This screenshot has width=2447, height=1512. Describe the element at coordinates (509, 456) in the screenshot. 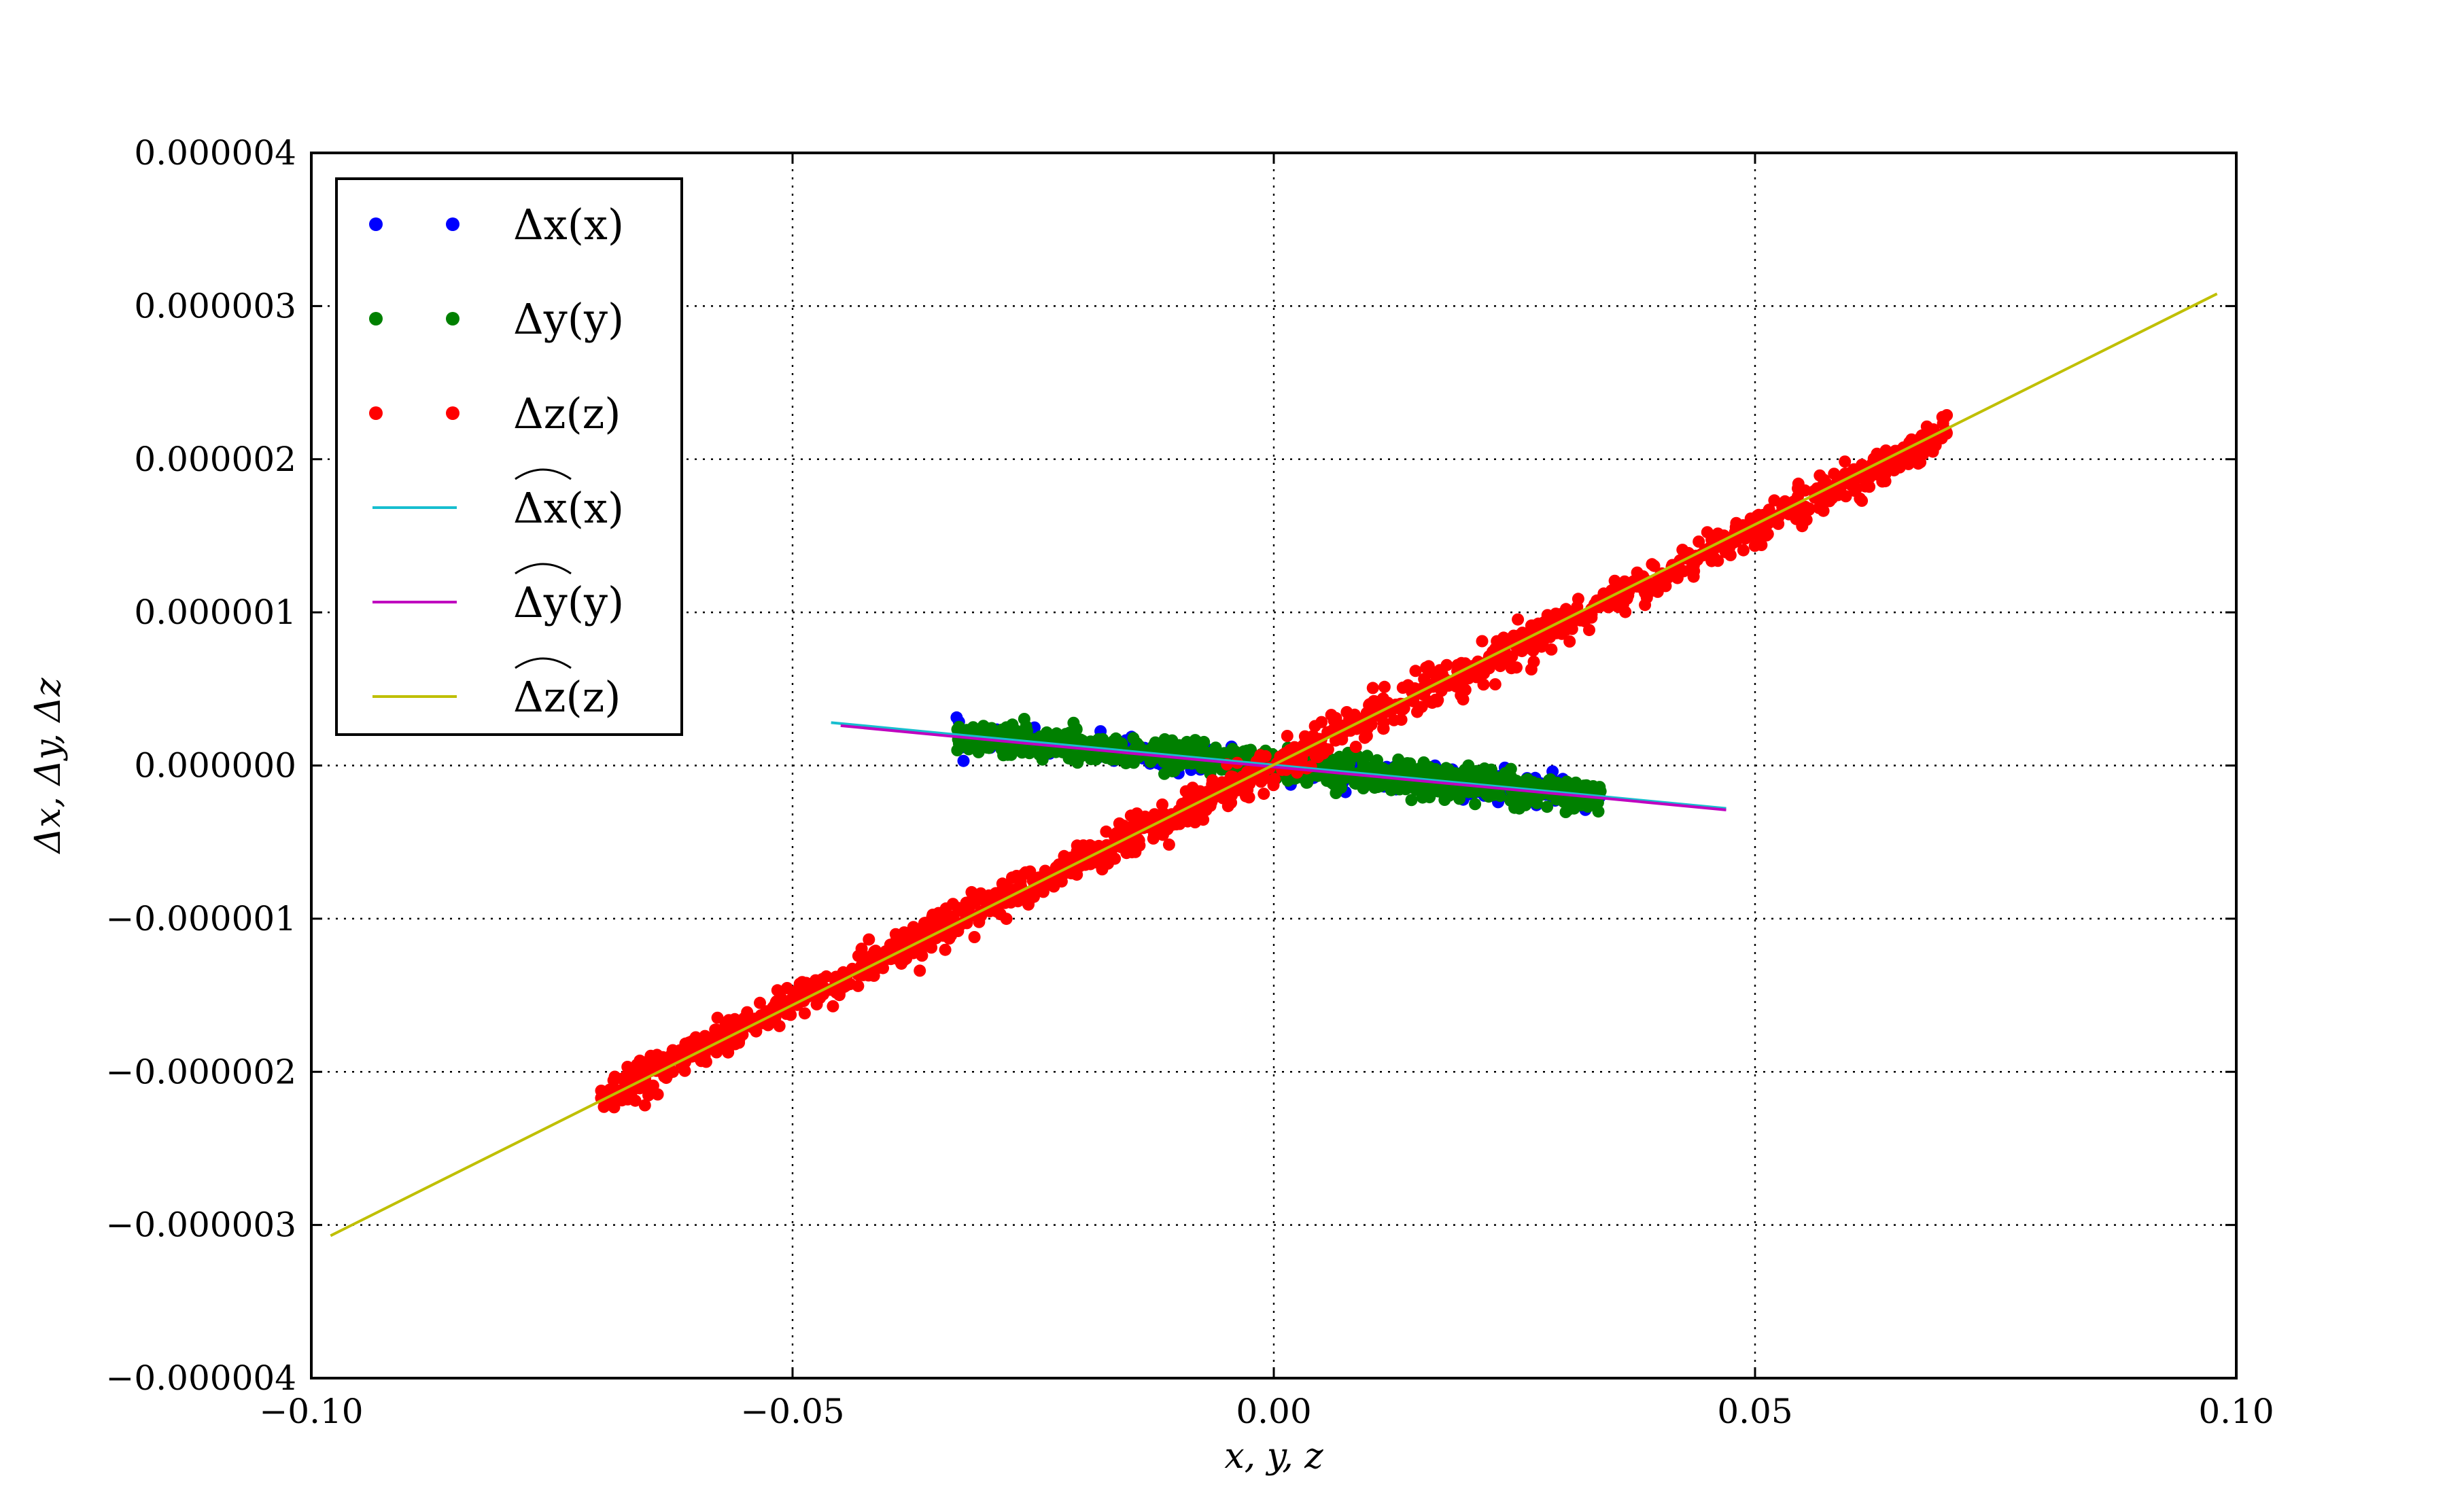

I see `legend: Δx(x) Δy(y) Δz(z) Δx(x) Δy(y) Δz(z)` at that location.